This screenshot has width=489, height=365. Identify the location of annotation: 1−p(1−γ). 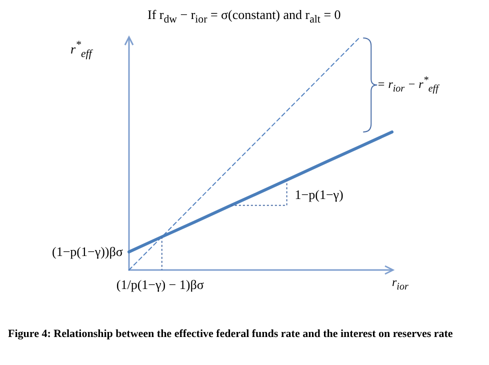
(319, 194).